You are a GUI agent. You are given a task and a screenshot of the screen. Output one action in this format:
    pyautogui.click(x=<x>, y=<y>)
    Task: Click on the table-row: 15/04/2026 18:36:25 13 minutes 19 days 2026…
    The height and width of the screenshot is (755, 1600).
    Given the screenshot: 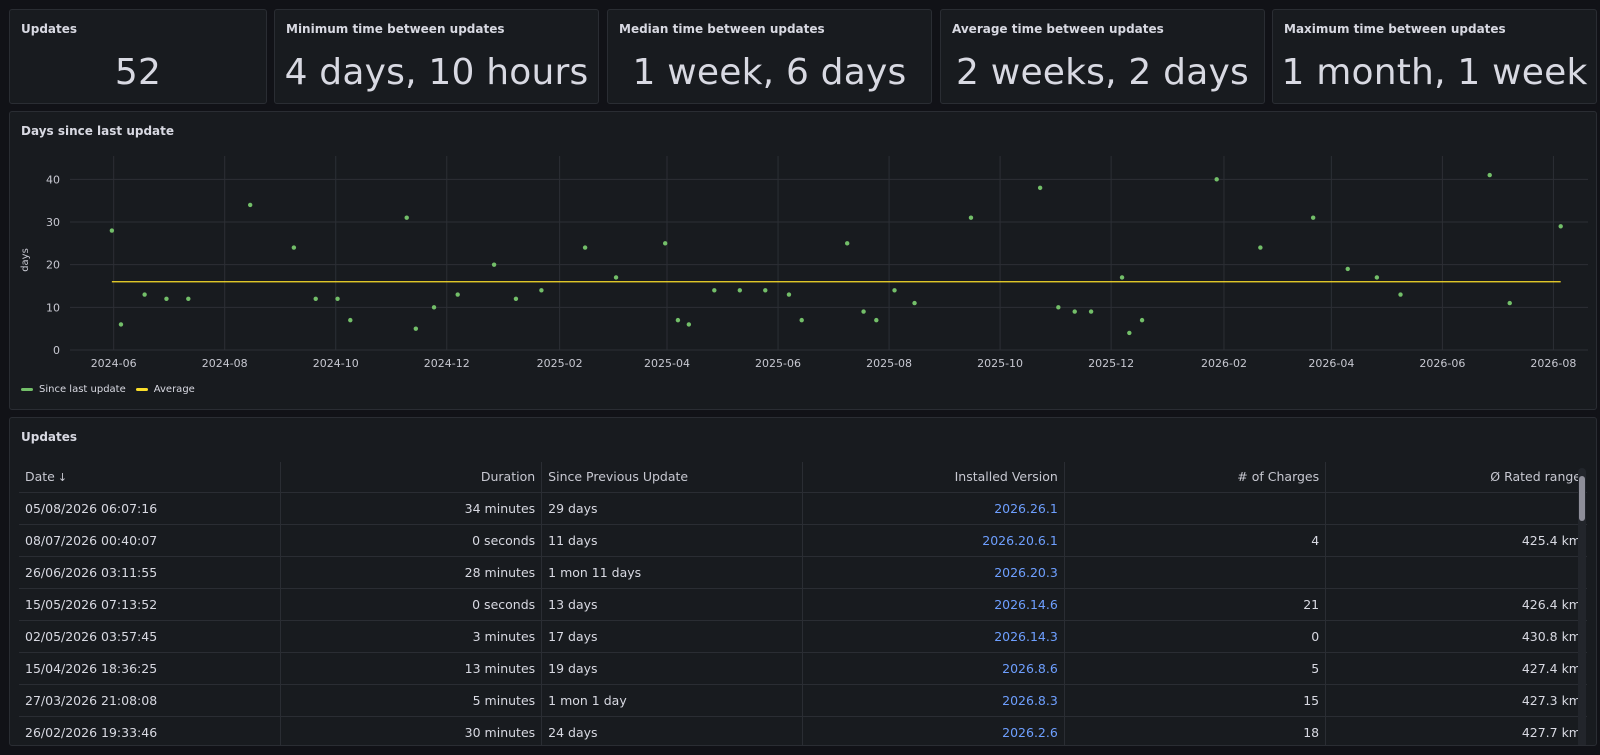 What is the action you would take?
    pyautogui.click(x=803, y=667)
    